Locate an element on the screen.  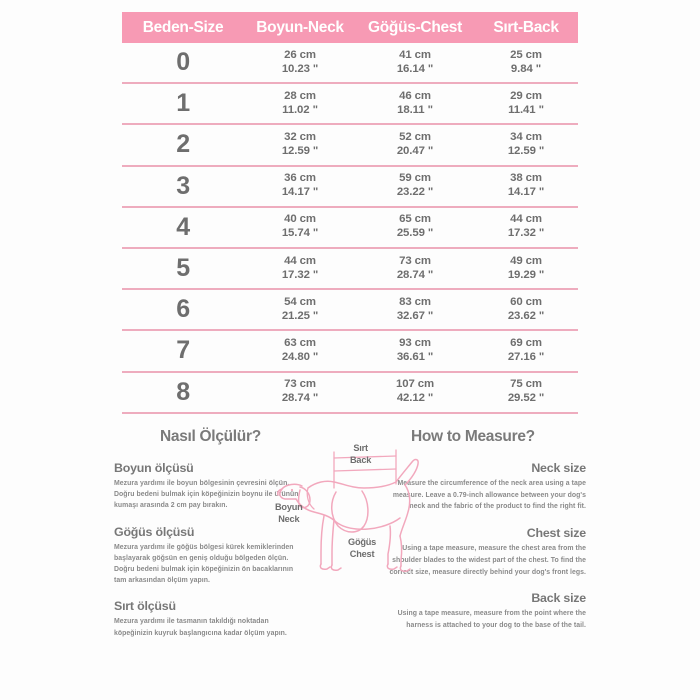
cell-neck-cm: 26 cm is located at coordinates (300, 54).